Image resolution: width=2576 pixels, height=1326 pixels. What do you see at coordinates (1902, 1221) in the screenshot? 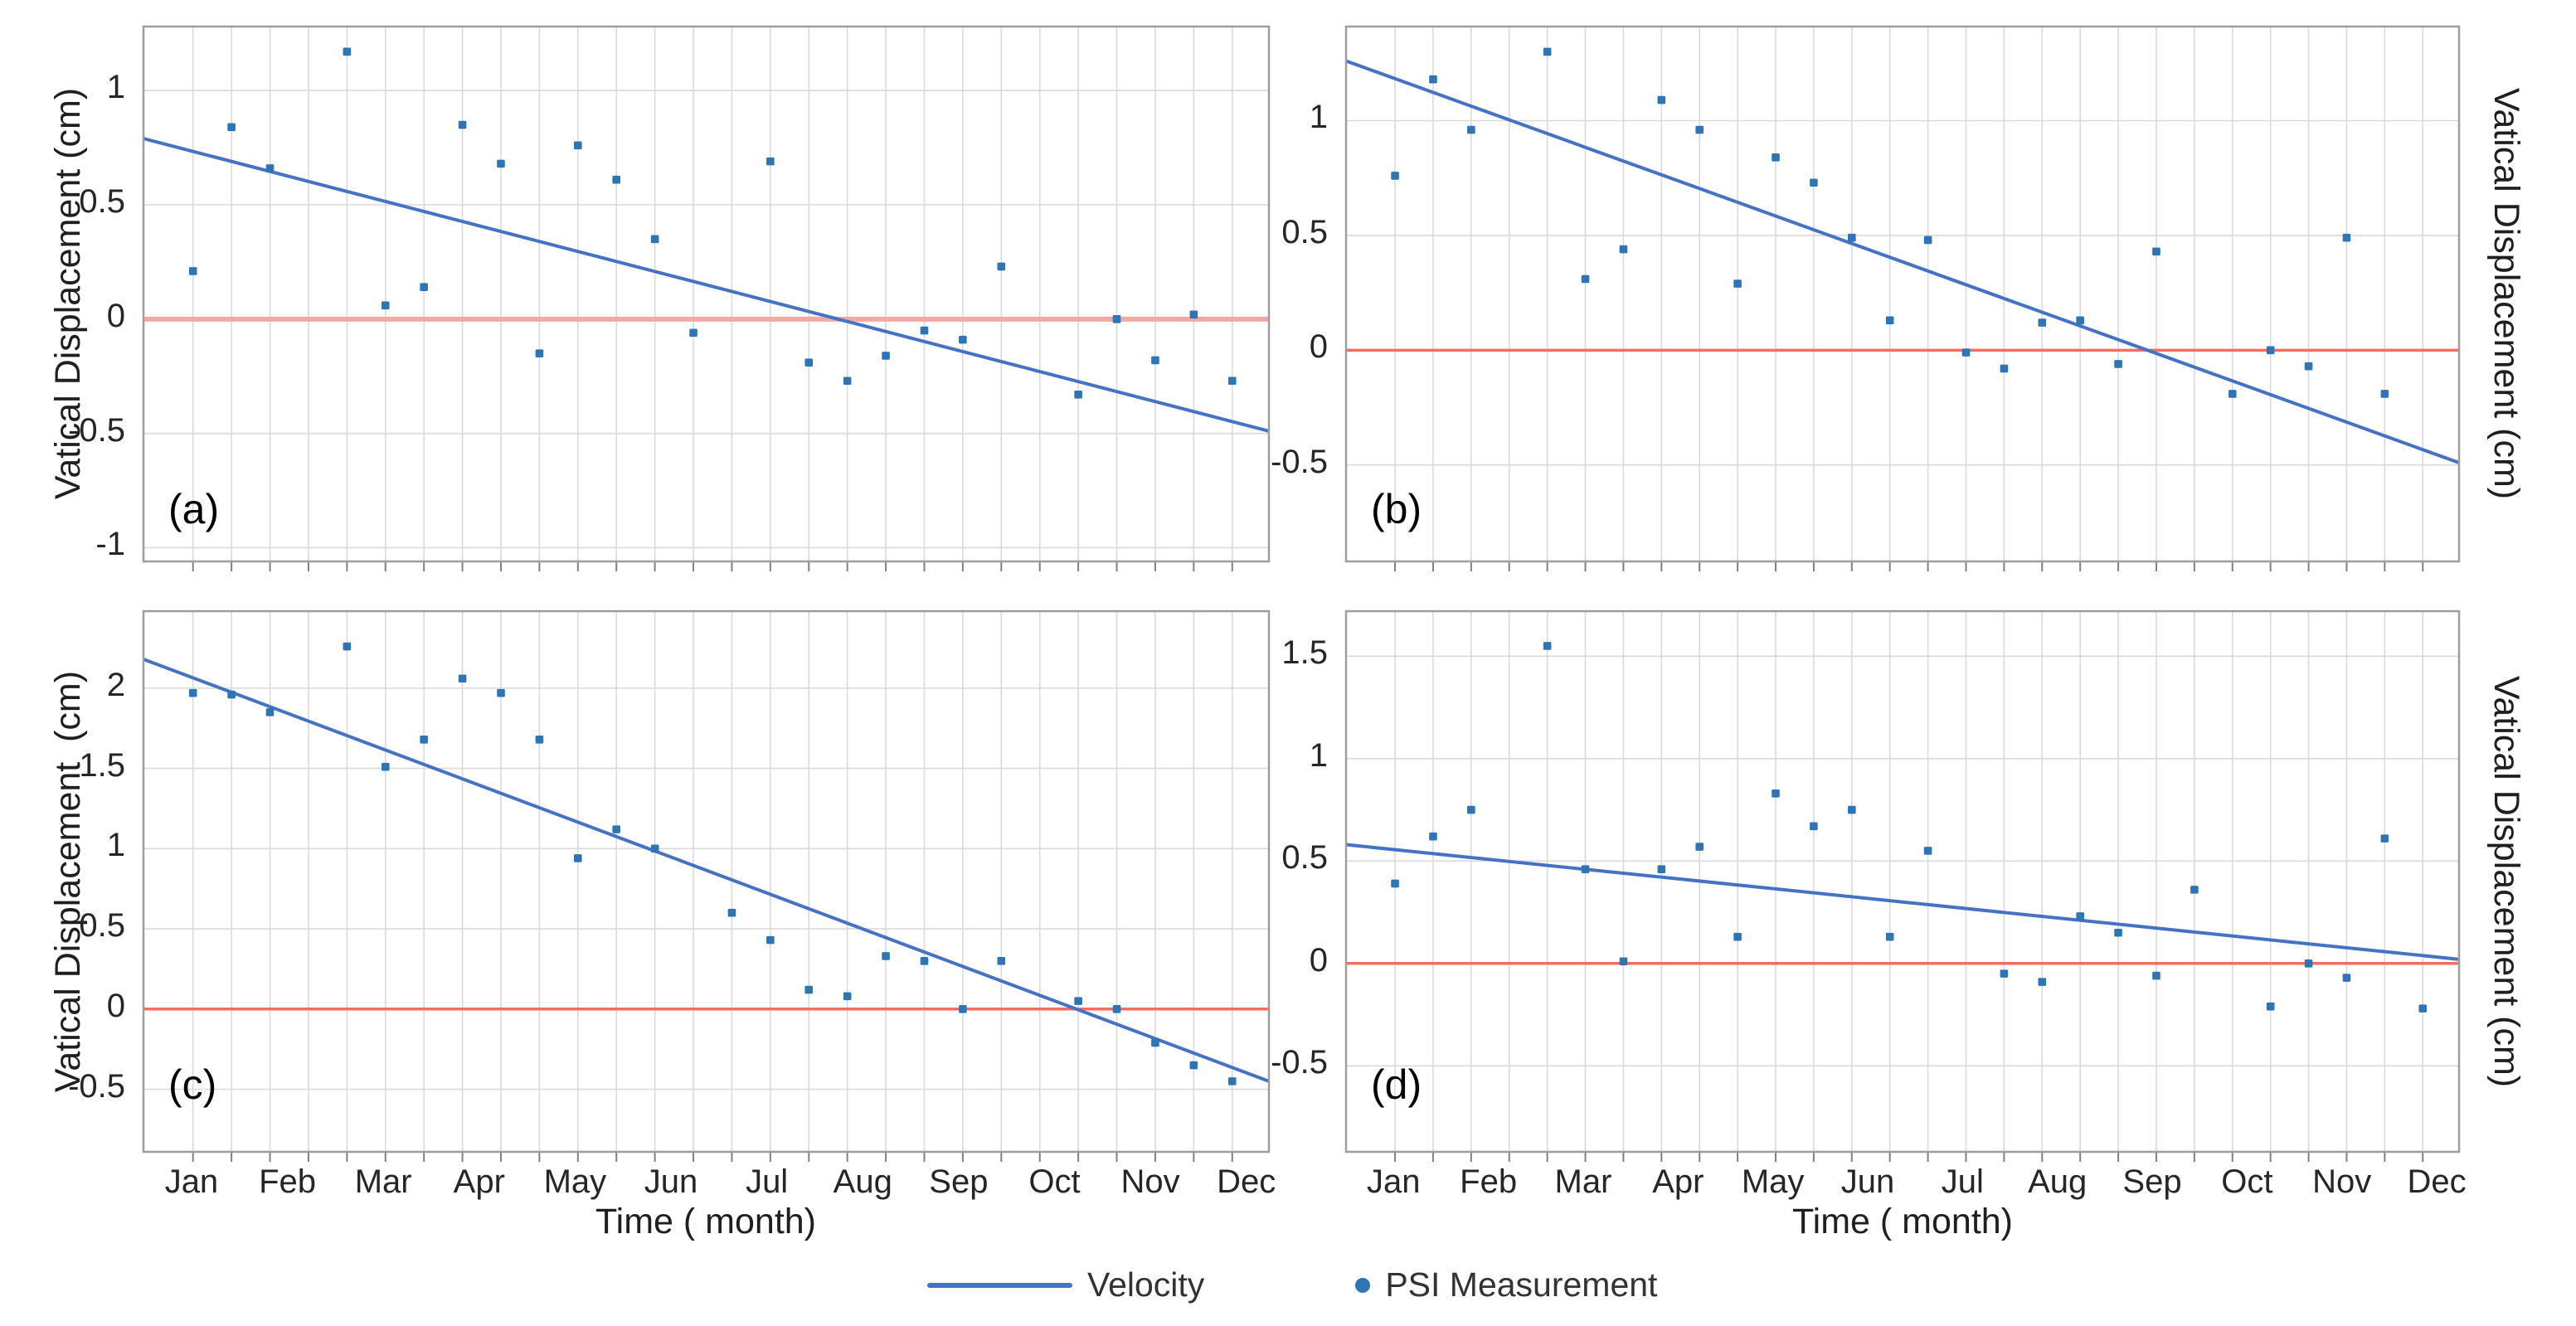
I see `x-axis-title-panel-d: Time ( month)` at bounding box center [1902, 1221].